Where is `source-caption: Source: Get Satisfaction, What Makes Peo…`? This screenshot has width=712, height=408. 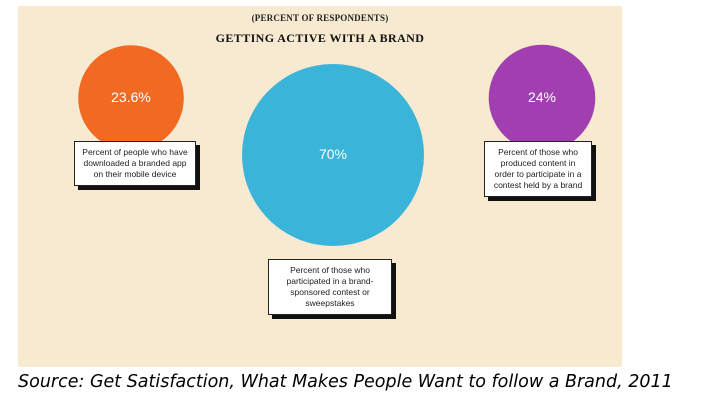
source-caption: Source: Get Satisfaction, What Makes Peo… is located at coordinates (345, 382).